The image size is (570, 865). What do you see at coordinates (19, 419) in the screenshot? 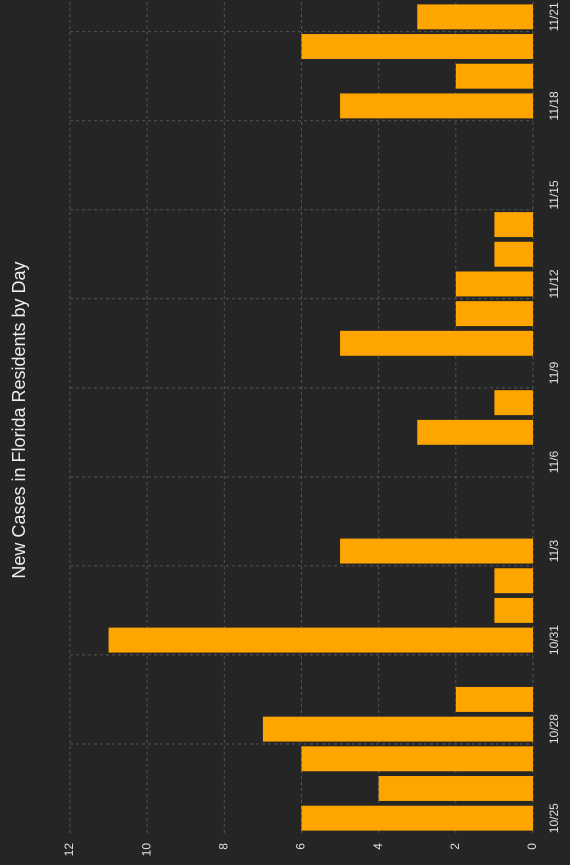
I see `chart-title: New Cases in Florida Residents by Day` at bounding box center [19, 419].